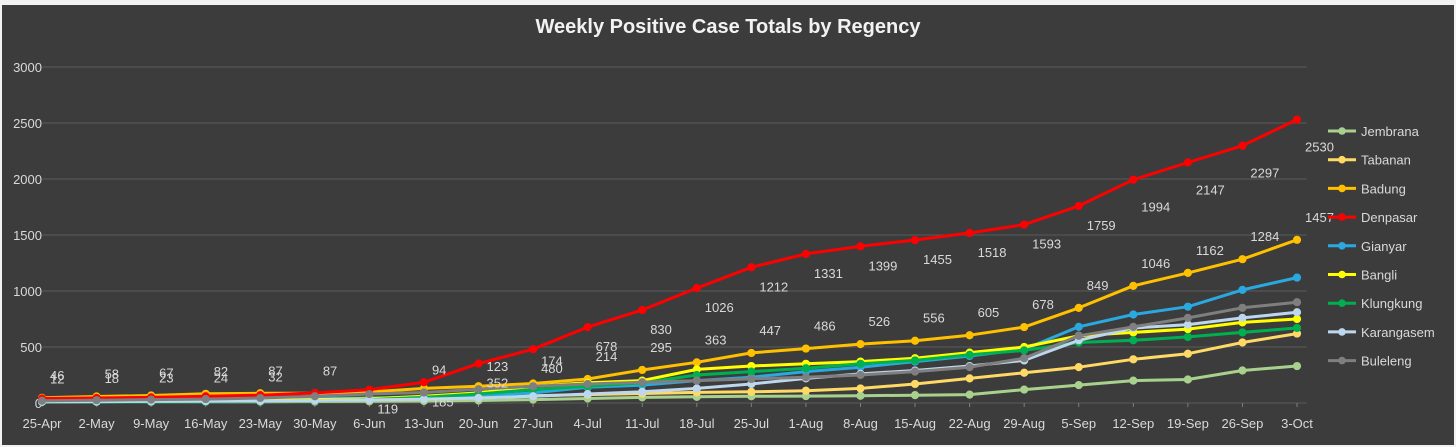 This screenshot has height=447, width=1456. I want to click on x-tick-label: 9-May, so click(151, 423).